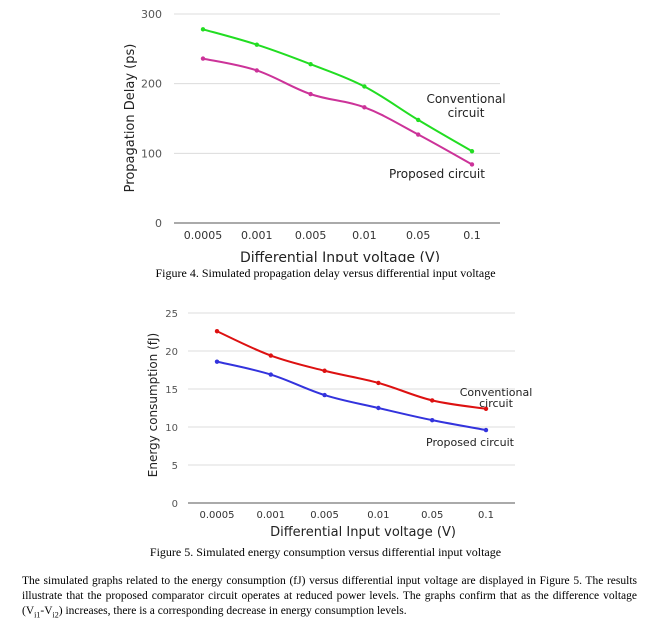  Describe the element at coordinates (130, 118) in the screenshot. I see `y-axis-title: Propagation Delay (ps)` at that location.